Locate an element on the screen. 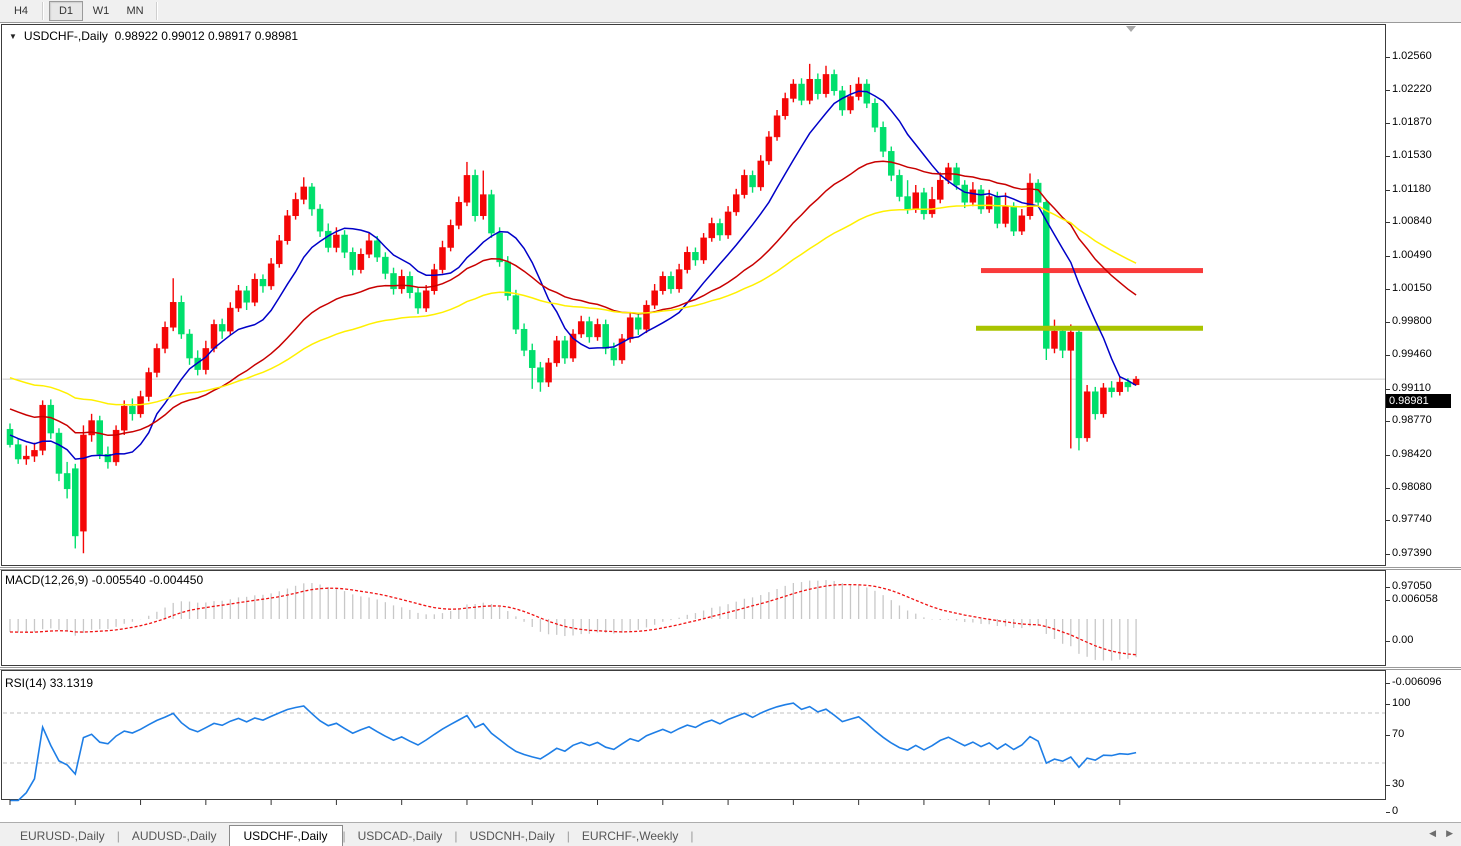 The height and width of the screenshot is (846, 1461). chart-tab-usdcnh: USDCNH-,Daily is located at coordinates (512, 836).